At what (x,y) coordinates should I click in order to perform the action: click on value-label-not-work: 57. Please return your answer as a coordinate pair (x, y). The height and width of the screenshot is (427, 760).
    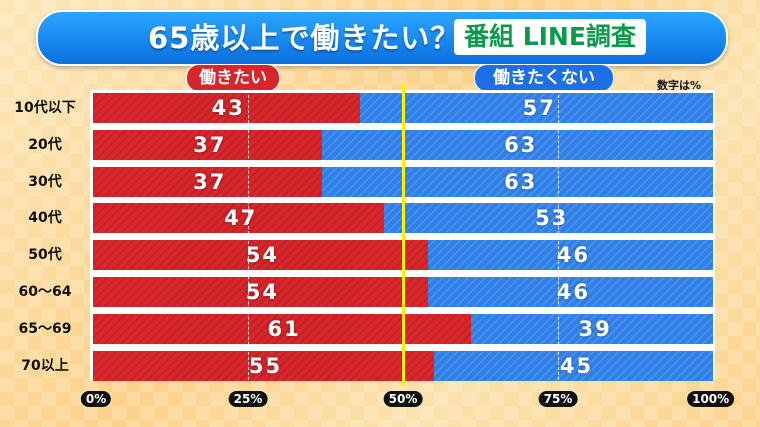
    Looking at the image, I should click on (539, 108).